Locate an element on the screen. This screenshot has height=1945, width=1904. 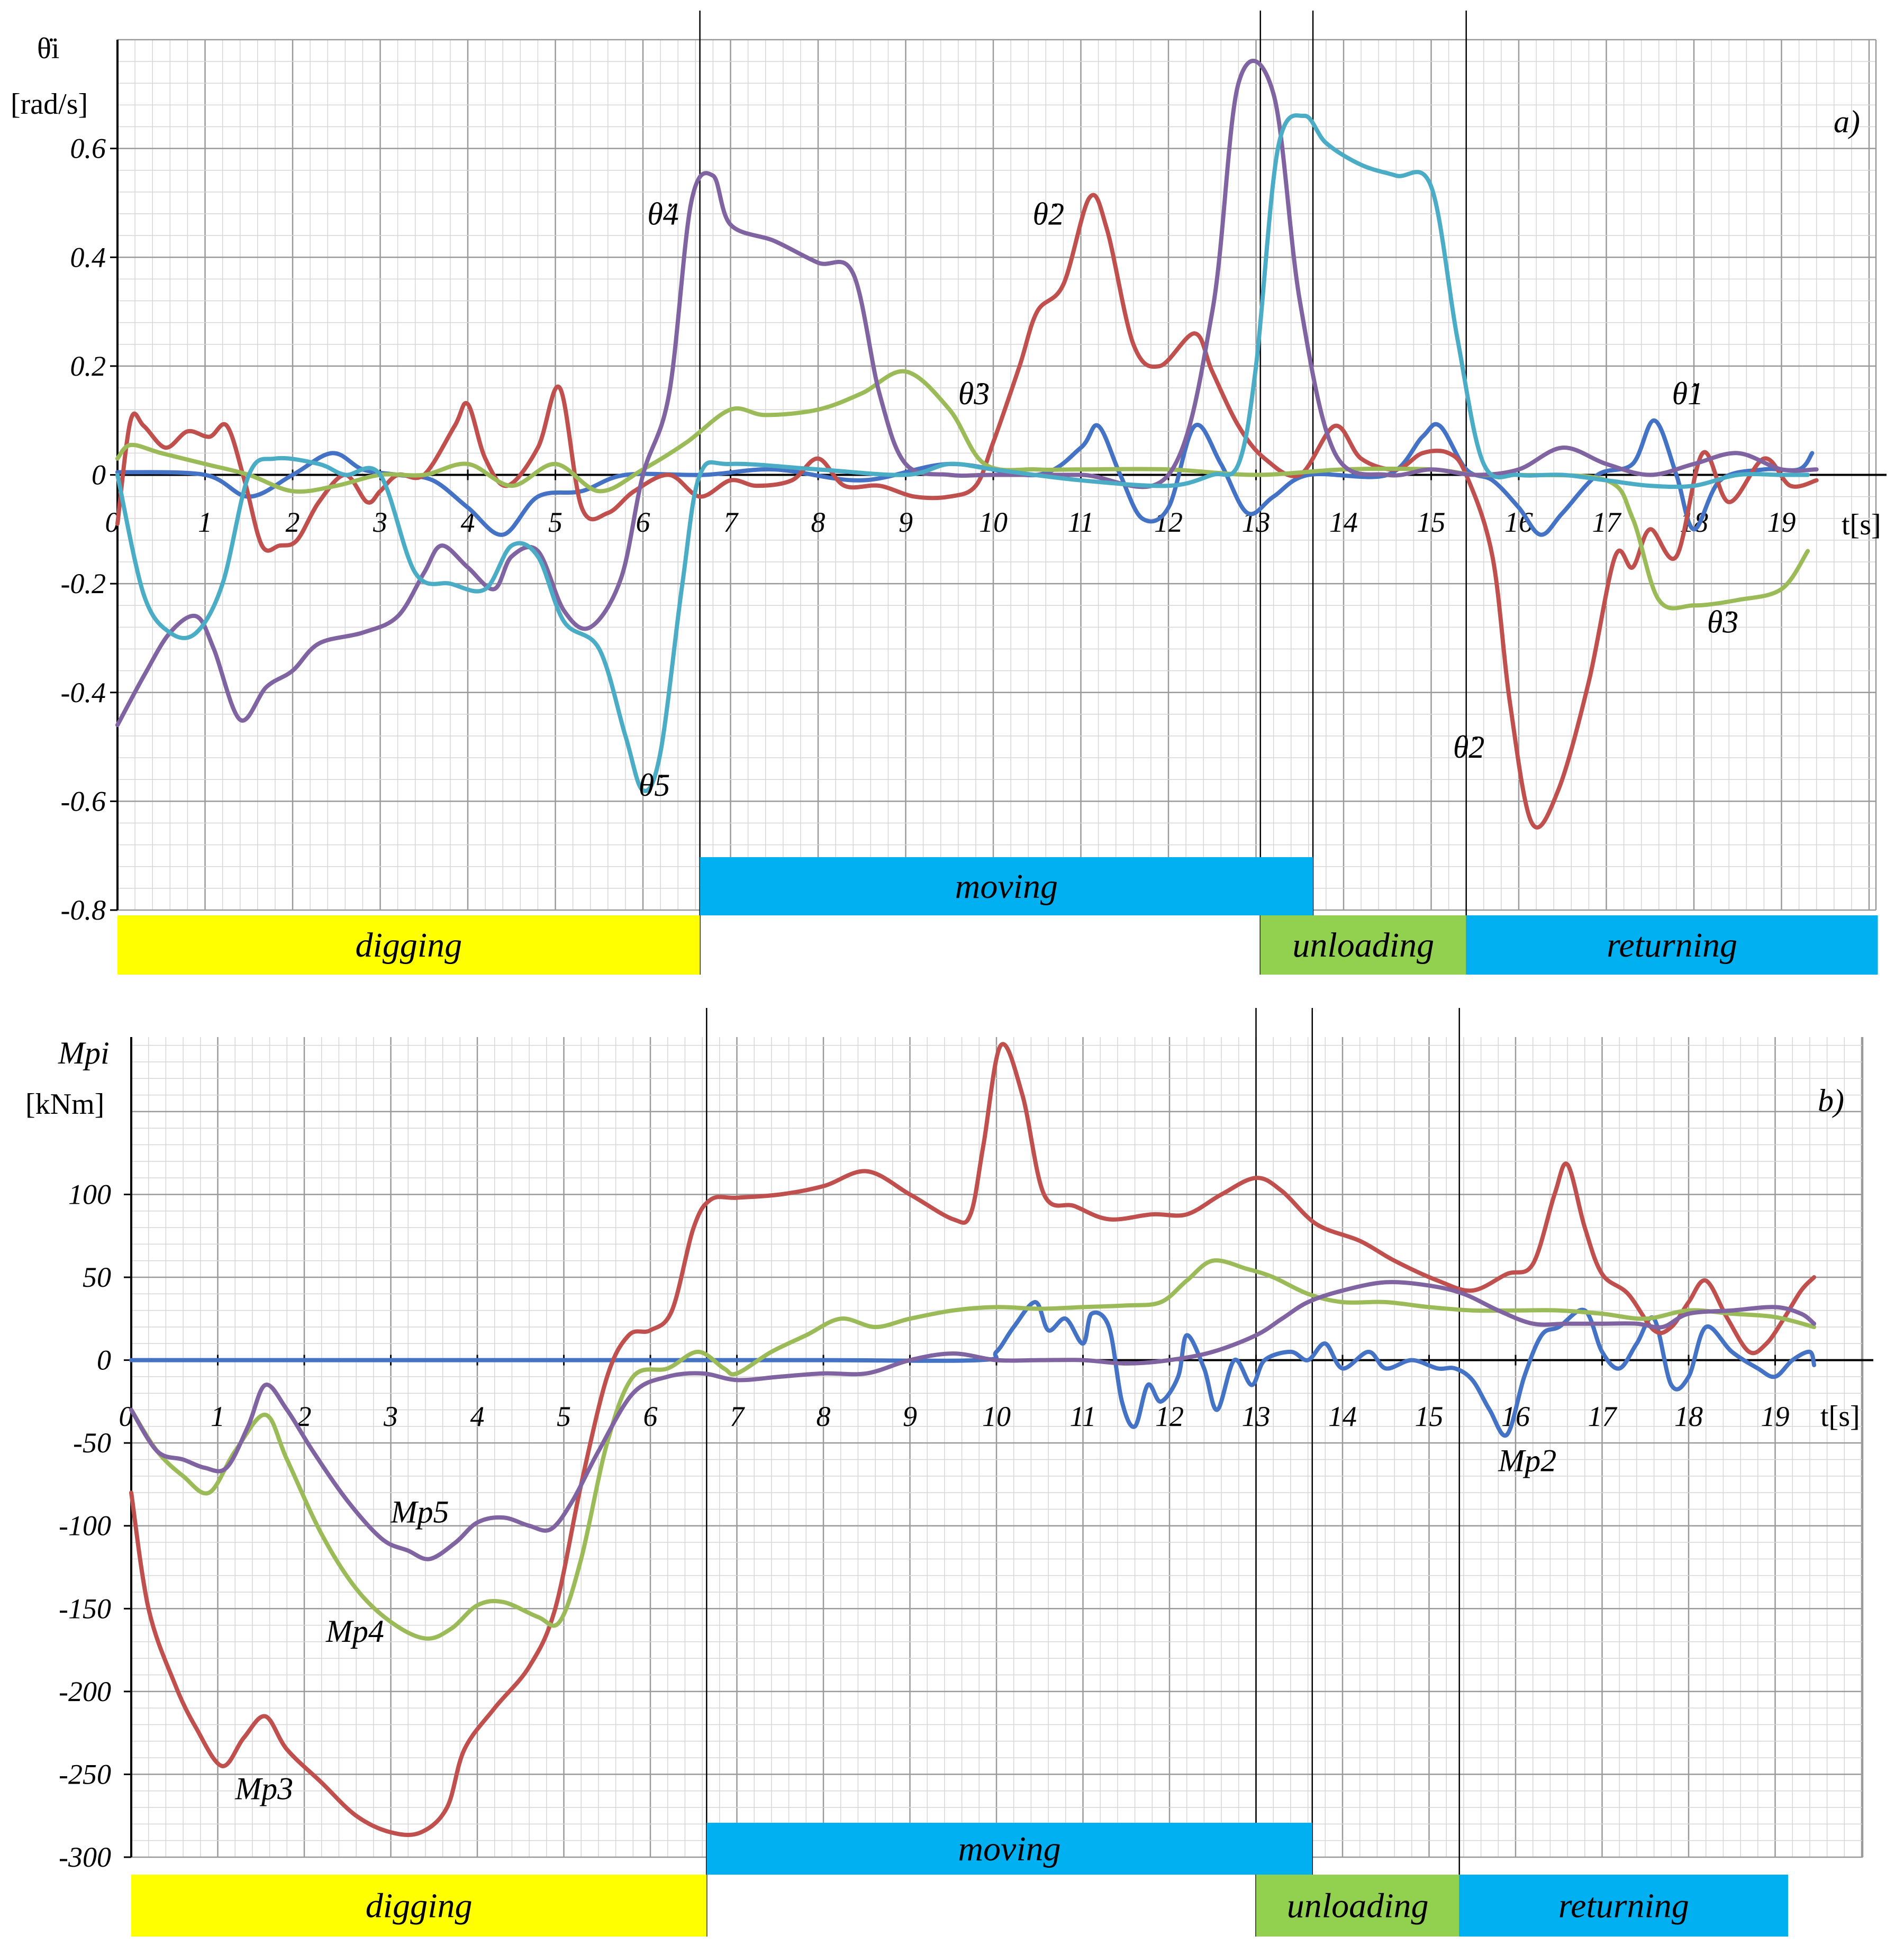
x-tick-label: 0 is located at coordinates (126, 1416).